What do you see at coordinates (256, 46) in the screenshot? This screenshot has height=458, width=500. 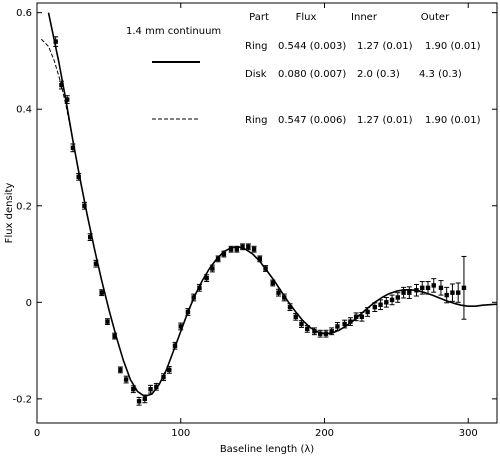 I see `table-row-0-part: Ring` at bounding box center [256, 46].